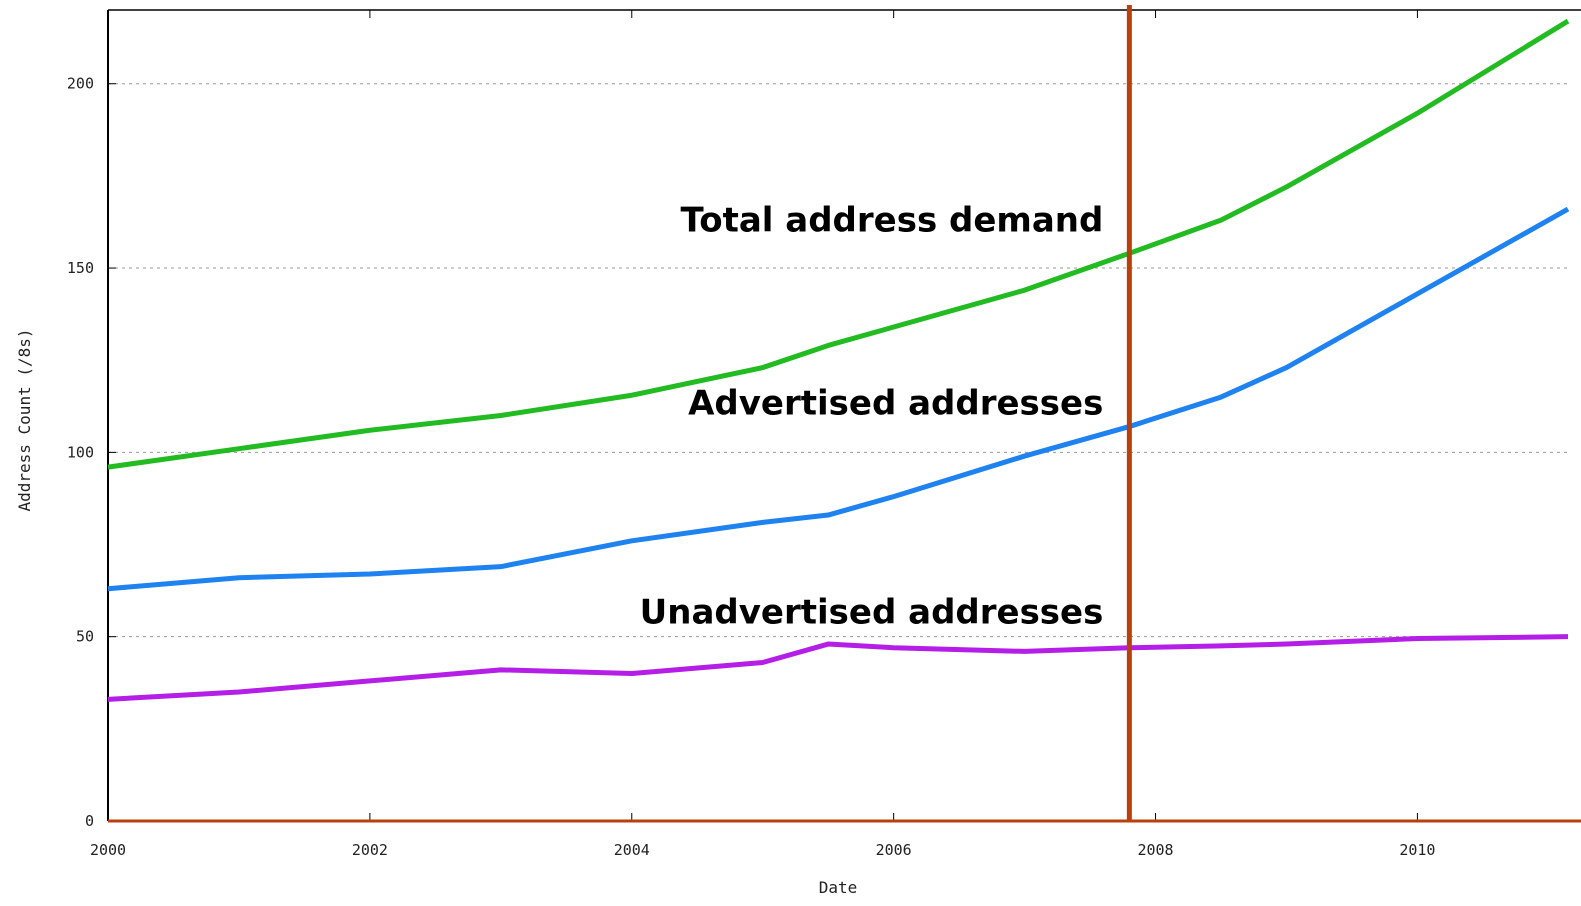 The width and height of the screenshot is (1581, 906). Describe the element at coordinates (370, 850) in the screenshot. I see `x-tick-label: 2002` at that location.